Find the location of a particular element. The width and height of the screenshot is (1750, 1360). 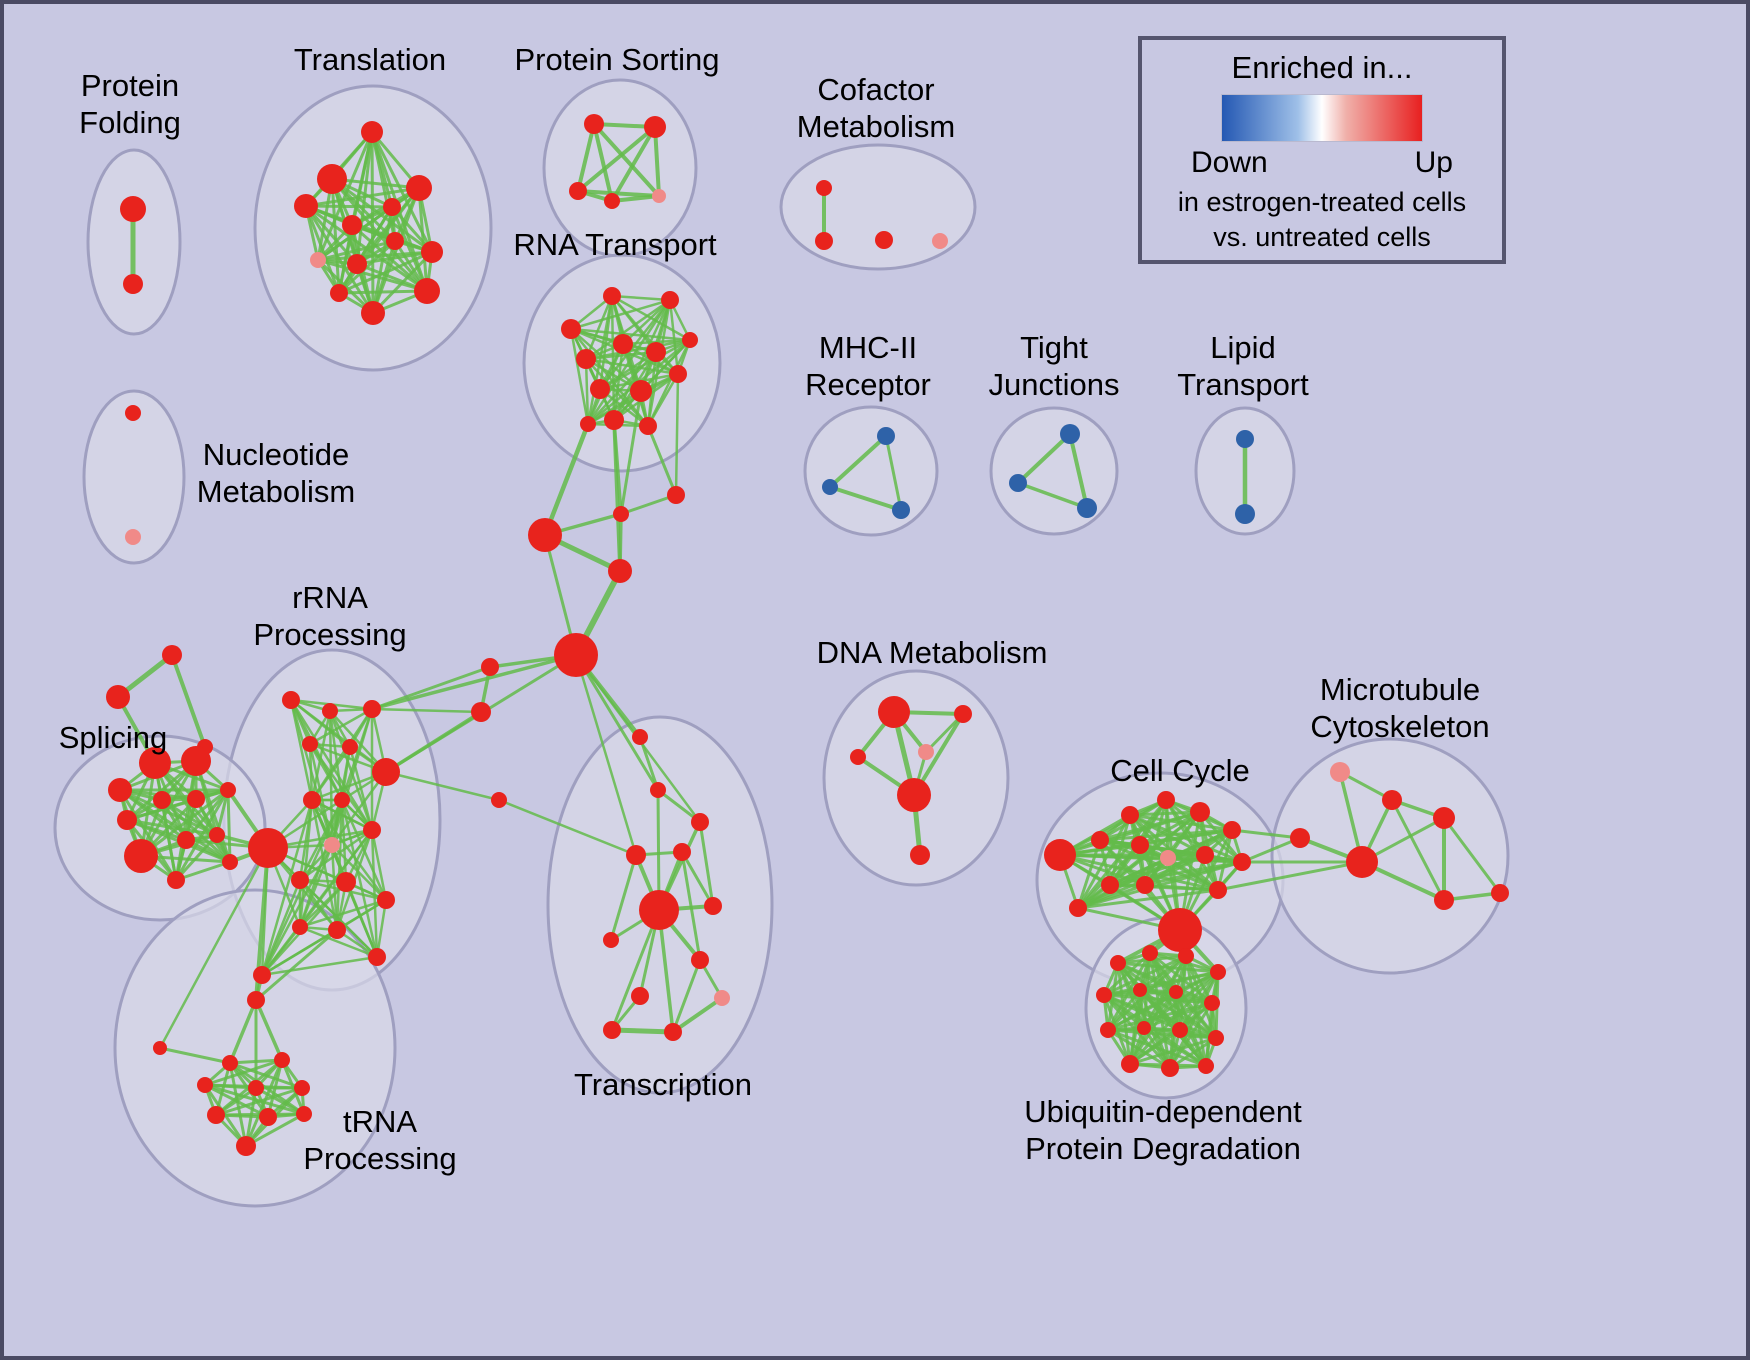

edge-tr2-rr7 is located at coordinates (214, 948).